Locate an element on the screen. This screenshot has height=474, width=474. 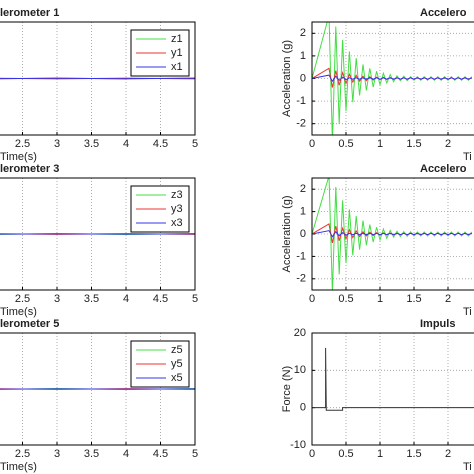
legend-label: x1 is located at coordinates (177, 67).